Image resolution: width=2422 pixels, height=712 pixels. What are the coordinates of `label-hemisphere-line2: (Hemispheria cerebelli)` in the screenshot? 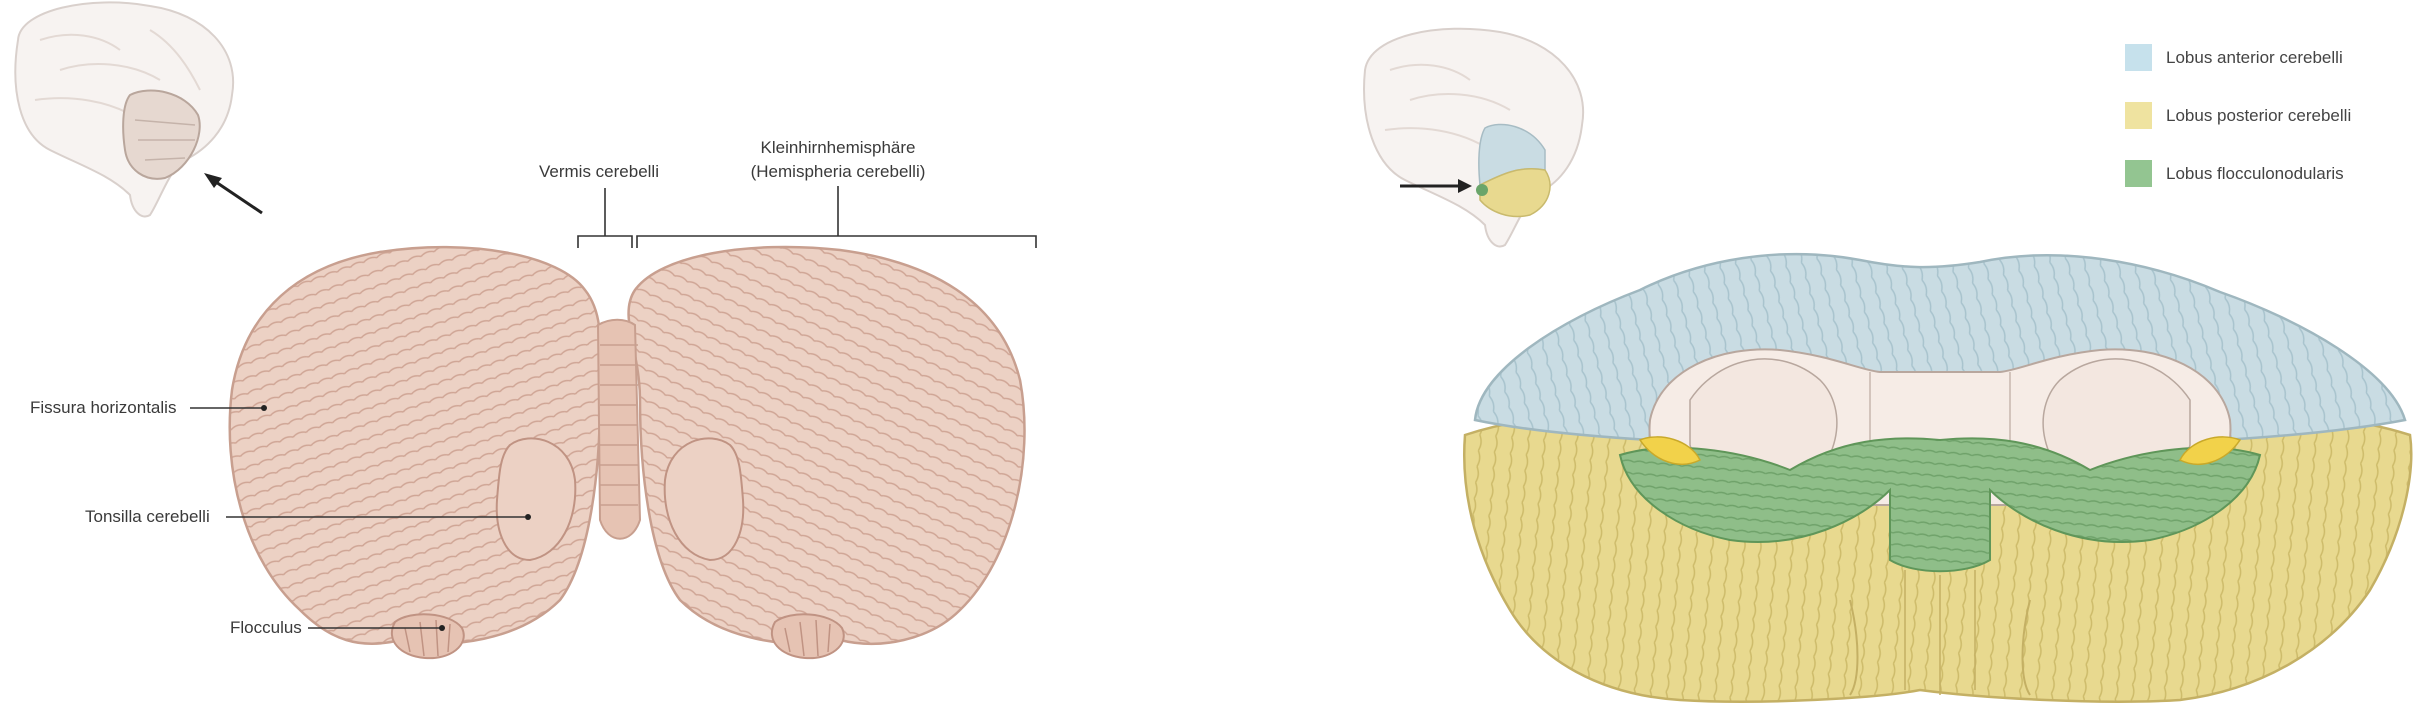 It's located at (838, 171).